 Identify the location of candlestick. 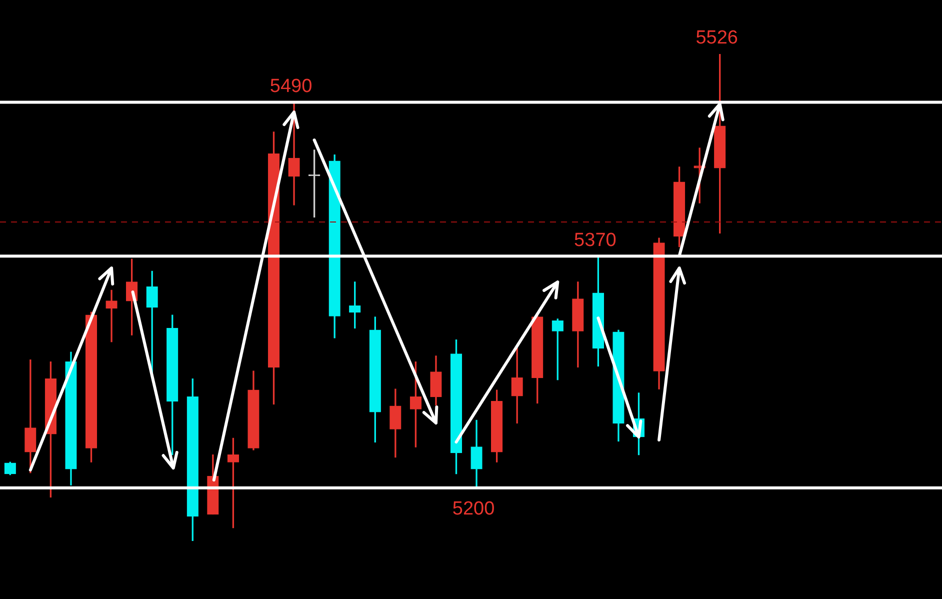
(112, 316).